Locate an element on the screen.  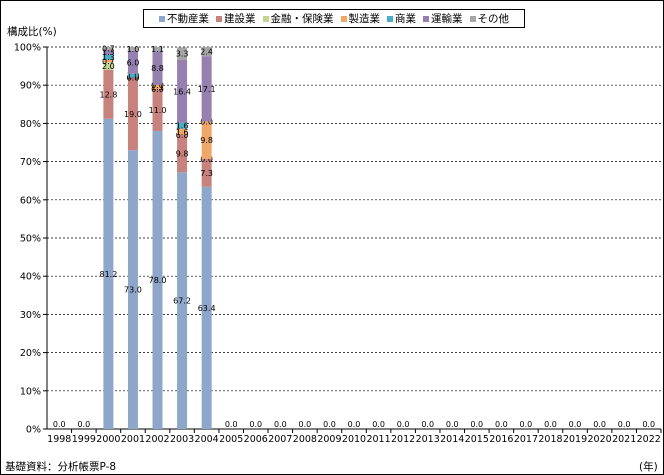
x-tick-label: 2022 is located at coordinates (649, 439).